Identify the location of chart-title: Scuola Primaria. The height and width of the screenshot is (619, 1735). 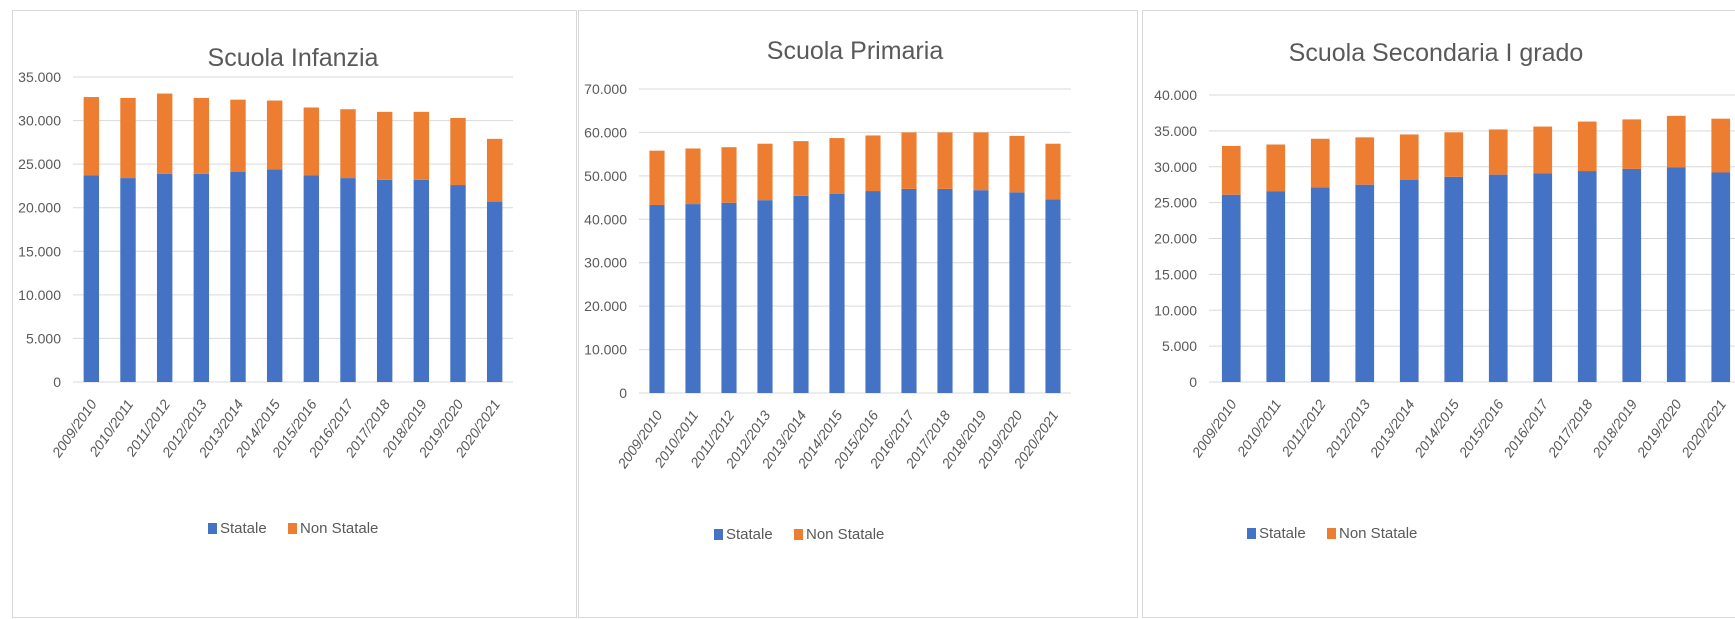
(855, 51).